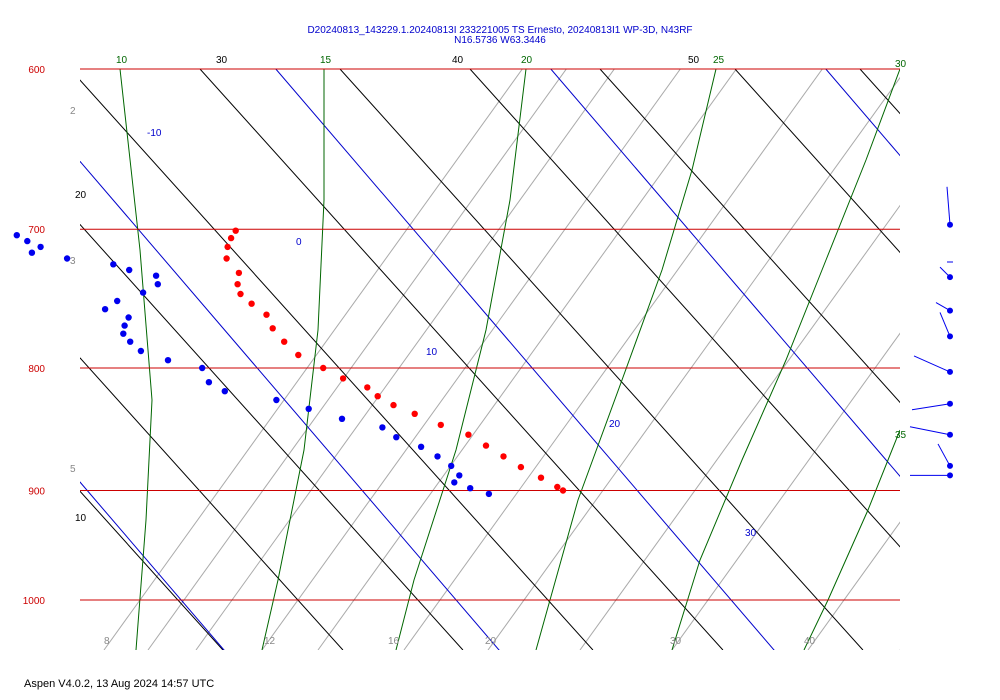 This screenshot has width=1000, height=700. What do you see at coordinates (119, 684) in the screenshot?
I see `footer-text: Aspen V4.0.2, 13 Aug 2024 14:57 UTC` at bounding box center [119, 684].